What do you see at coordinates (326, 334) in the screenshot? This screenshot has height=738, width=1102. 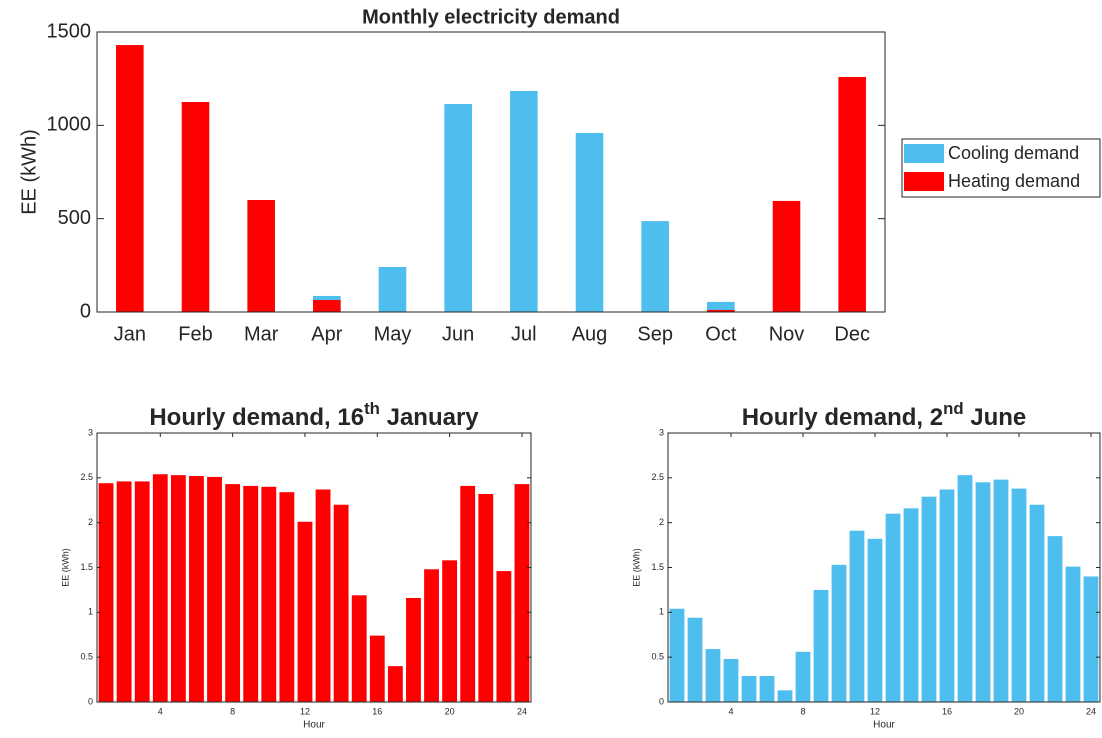 I see `x-tick-label: Apr` at bounding box center [326, 334].